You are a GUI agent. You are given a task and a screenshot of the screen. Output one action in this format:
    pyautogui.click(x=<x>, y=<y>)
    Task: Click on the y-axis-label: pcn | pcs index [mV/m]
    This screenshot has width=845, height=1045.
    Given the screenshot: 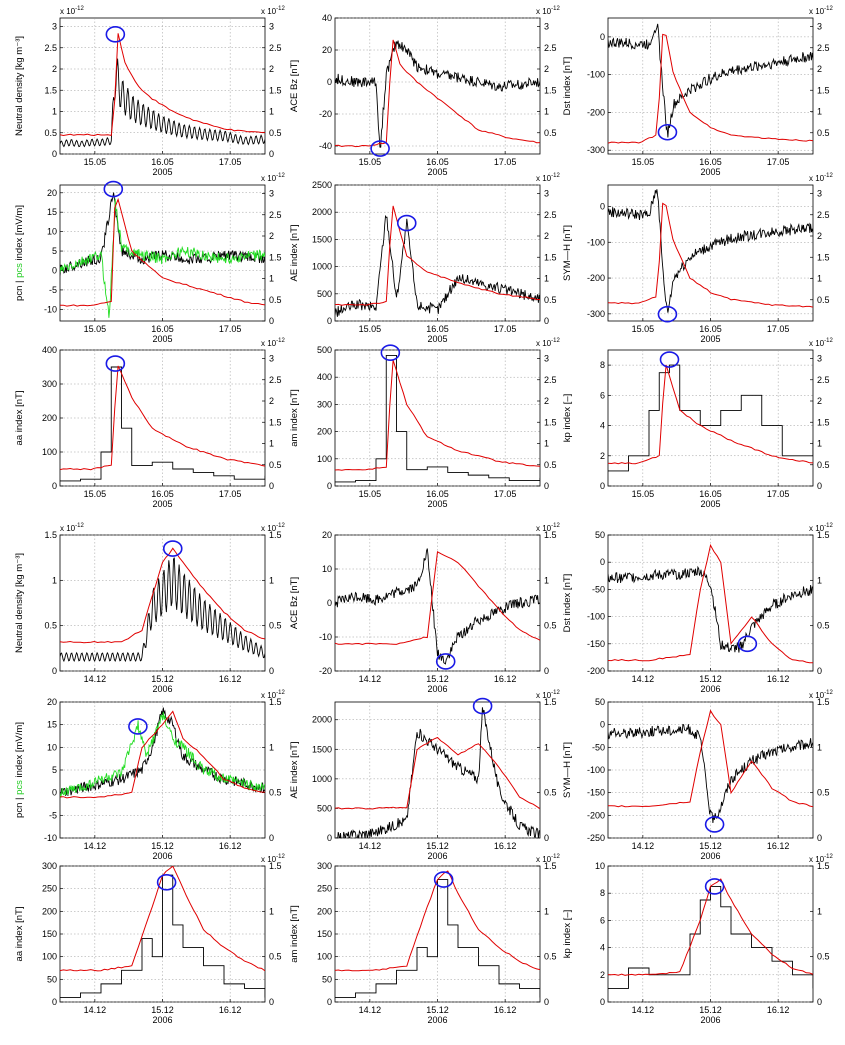 What is the action you would take?
    pyautogui.click(x=19, y=253)
    